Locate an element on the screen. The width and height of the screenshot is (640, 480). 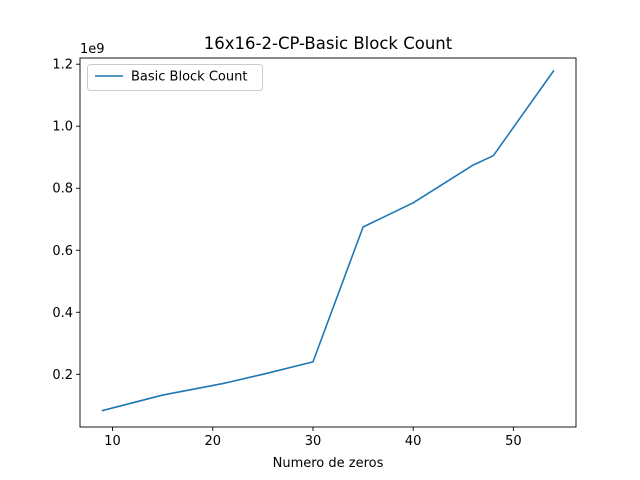
y-tick-label: 0.2 is located at coordinates (62, 375).